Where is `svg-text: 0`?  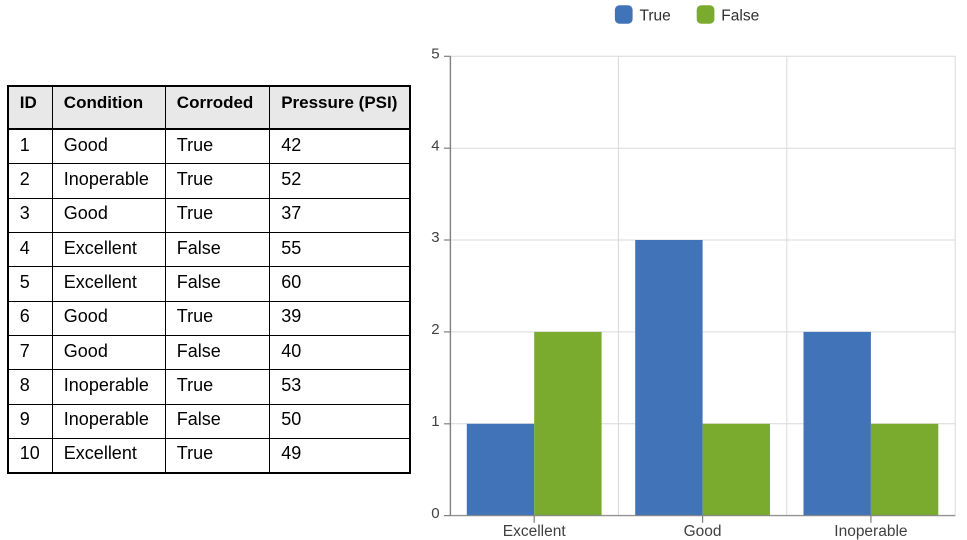
svg-text: 0 is located at coordinates (435, 513).